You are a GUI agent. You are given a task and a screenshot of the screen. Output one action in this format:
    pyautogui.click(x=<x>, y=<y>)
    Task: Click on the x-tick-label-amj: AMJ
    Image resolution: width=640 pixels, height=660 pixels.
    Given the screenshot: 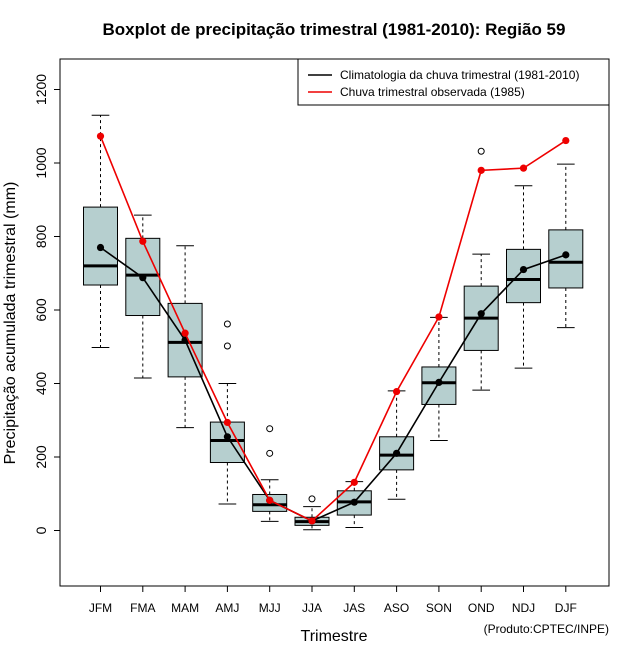 What is the action you would take?
    pyautogui.click(x=227, y=608)
    